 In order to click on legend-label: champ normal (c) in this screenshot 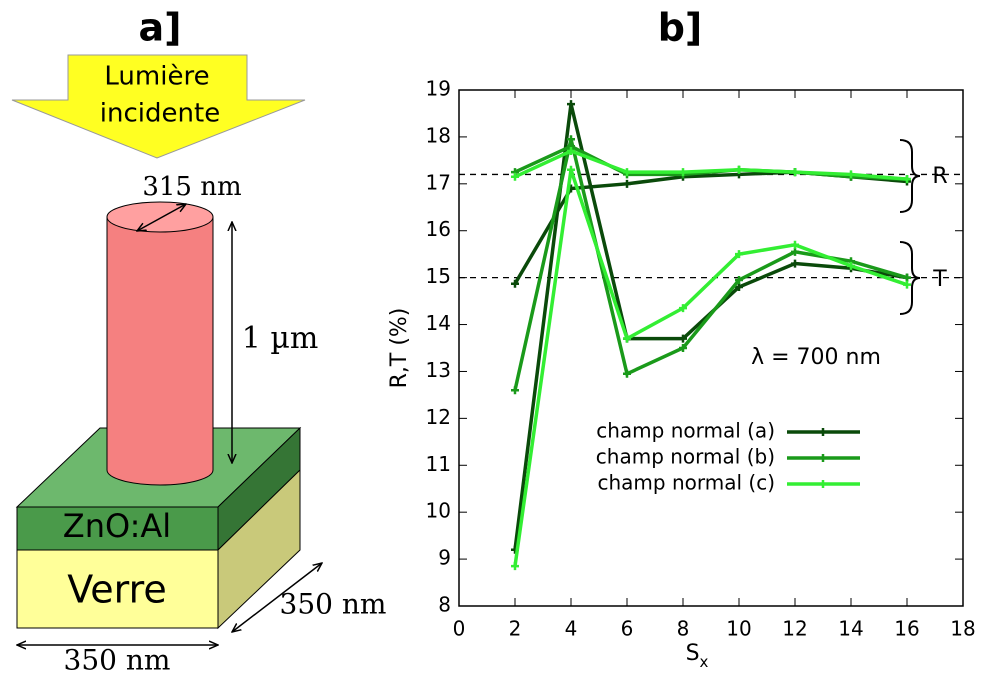, I will do `click(687, 483)`.